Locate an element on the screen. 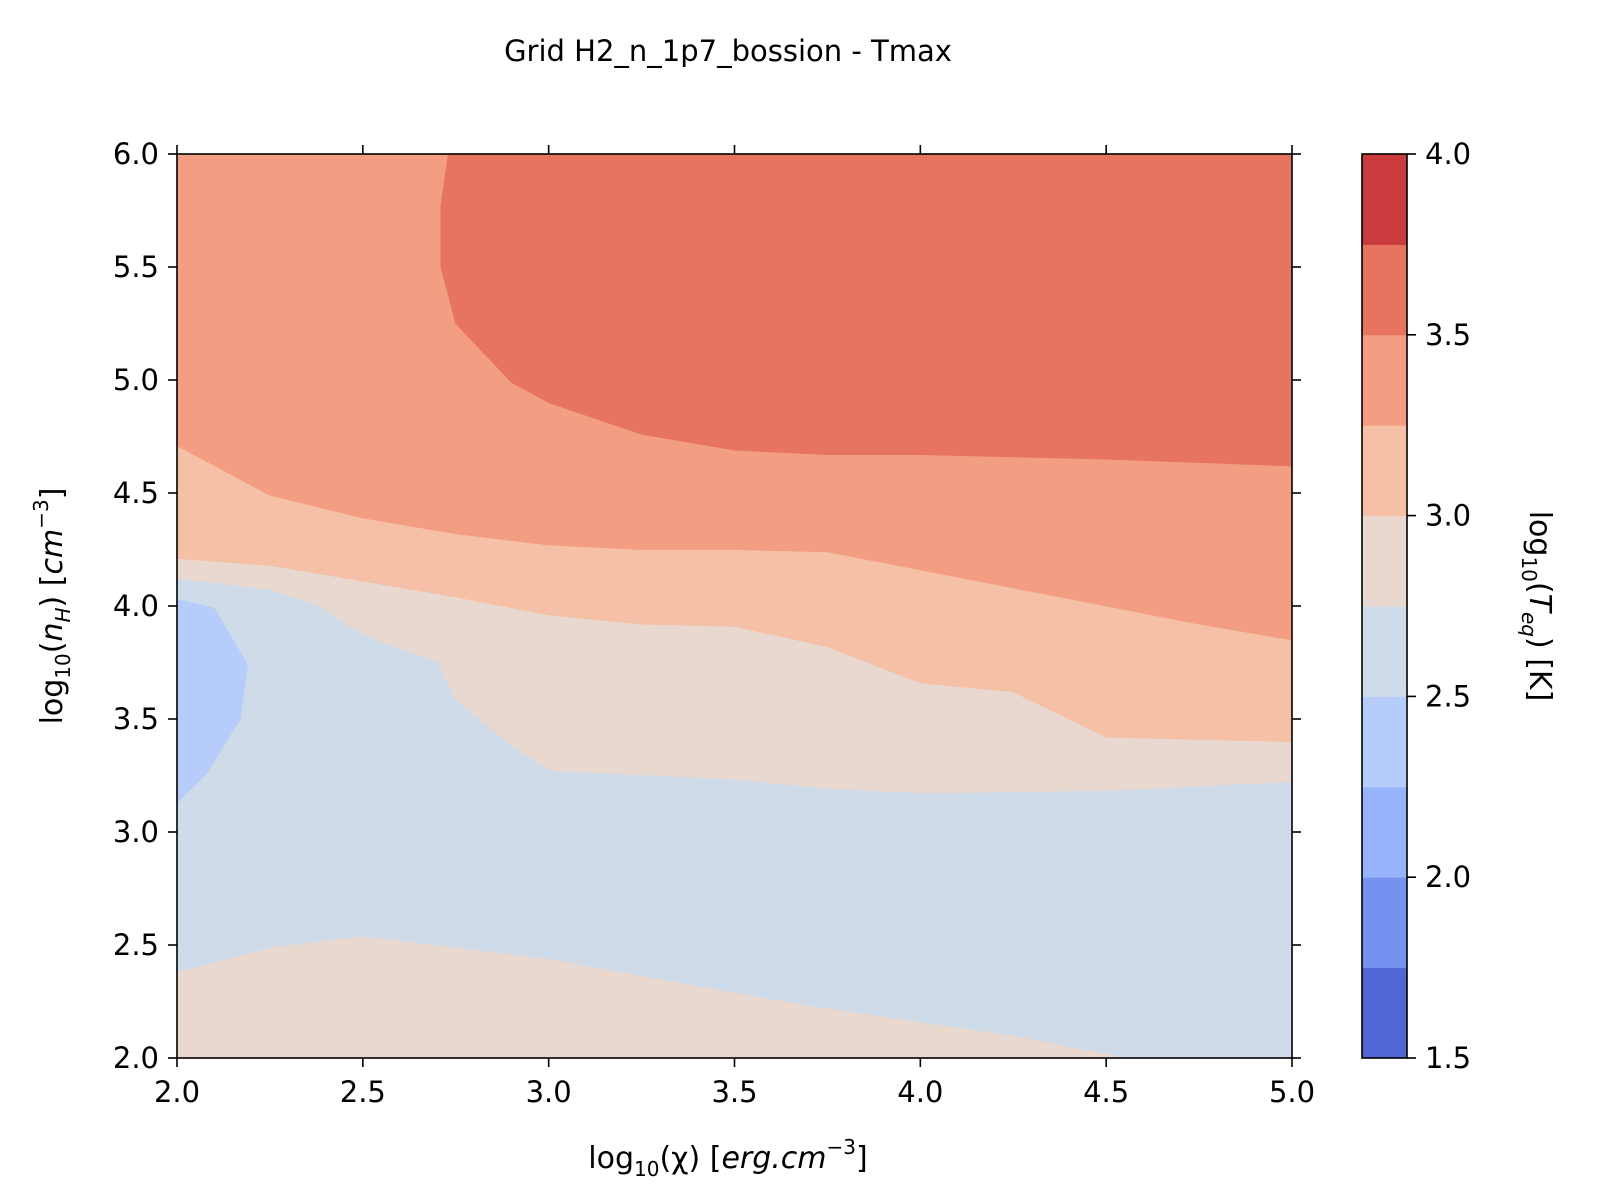  colorbar-label: log10(Teq) [K] is located at coordinates (1537, 606).